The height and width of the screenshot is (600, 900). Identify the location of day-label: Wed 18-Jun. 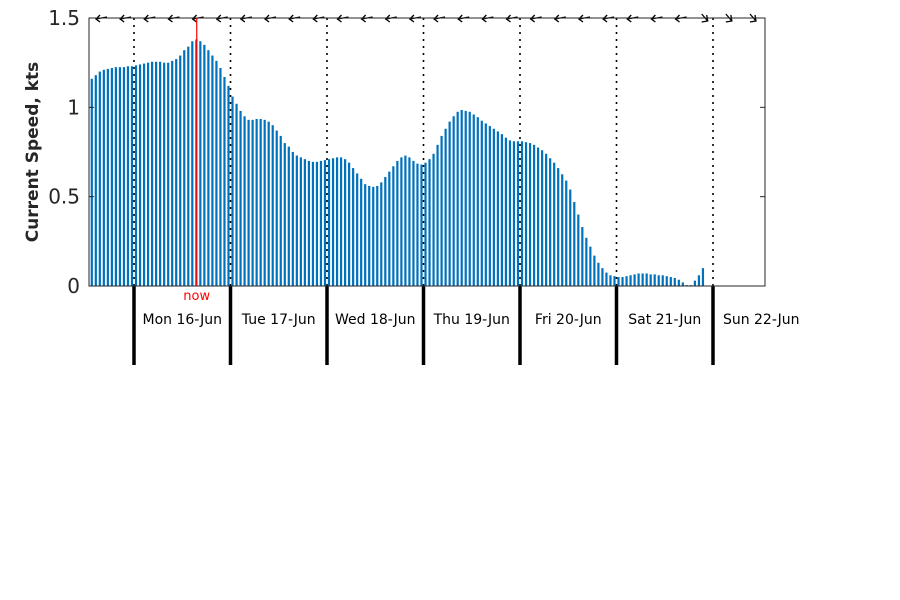
(375, 320).